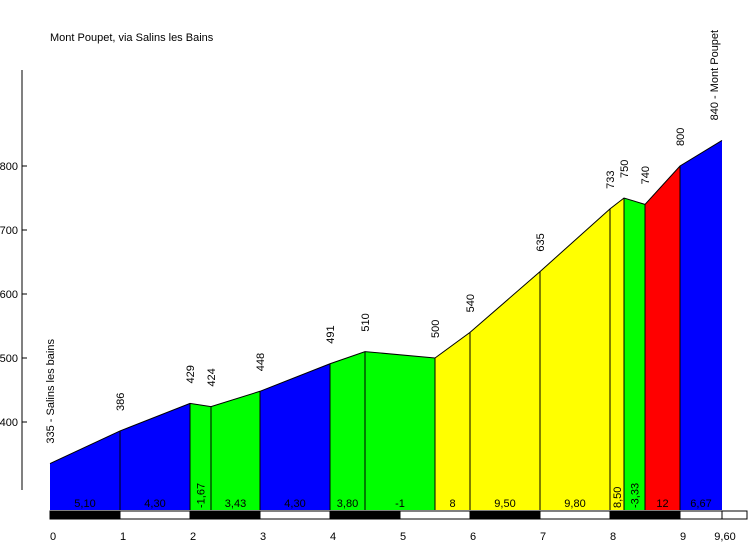  Describe the element at coordinates (543, 537) in the screenshot. I see `x-tick-label: 7` at that location.